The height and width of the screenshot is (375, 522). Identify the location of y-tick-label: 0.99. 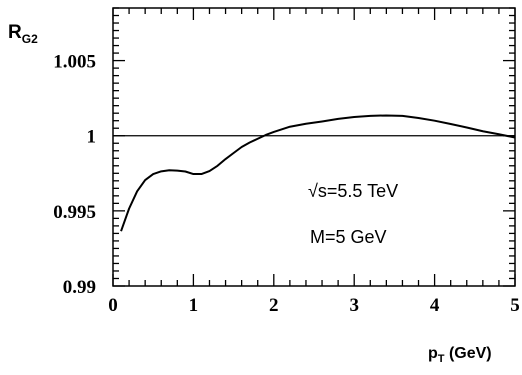
(79, 287).